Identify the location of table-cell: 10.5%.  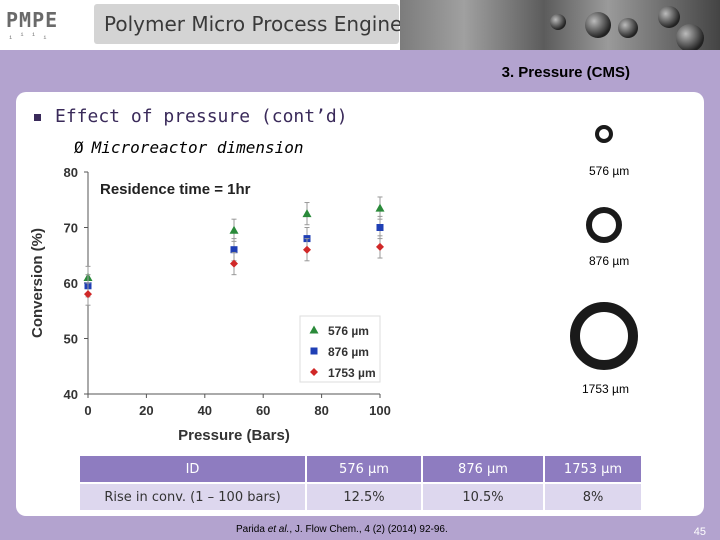
(483, 497).